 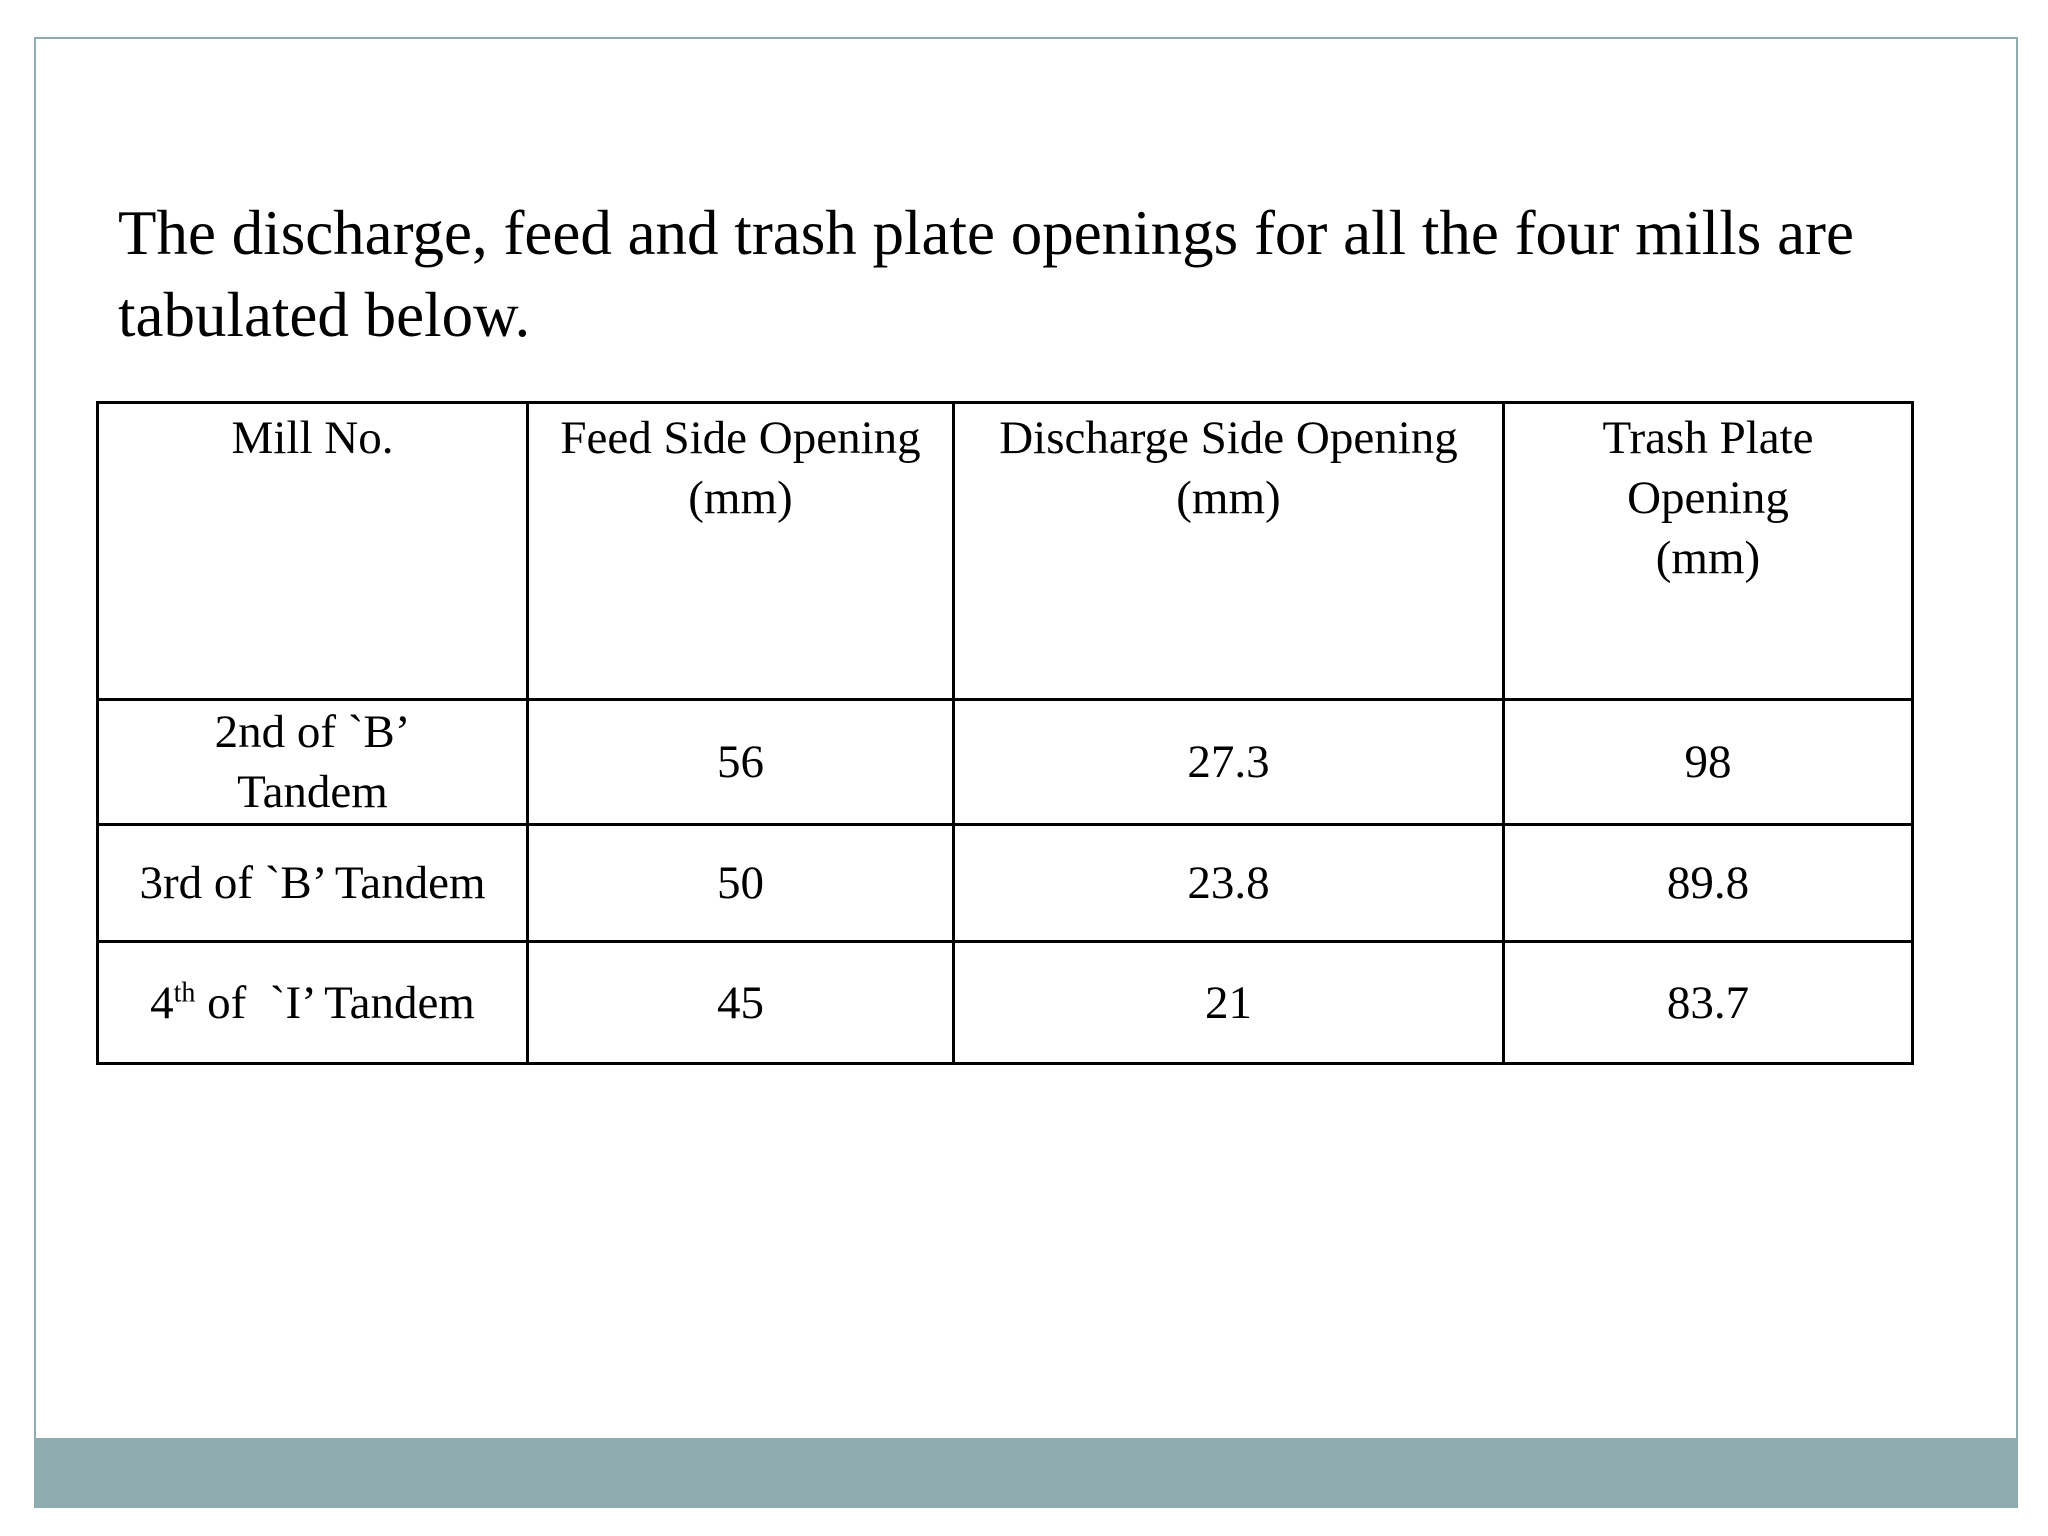 I want to click on cell: 83.7, so click(x=1708, y=1002).